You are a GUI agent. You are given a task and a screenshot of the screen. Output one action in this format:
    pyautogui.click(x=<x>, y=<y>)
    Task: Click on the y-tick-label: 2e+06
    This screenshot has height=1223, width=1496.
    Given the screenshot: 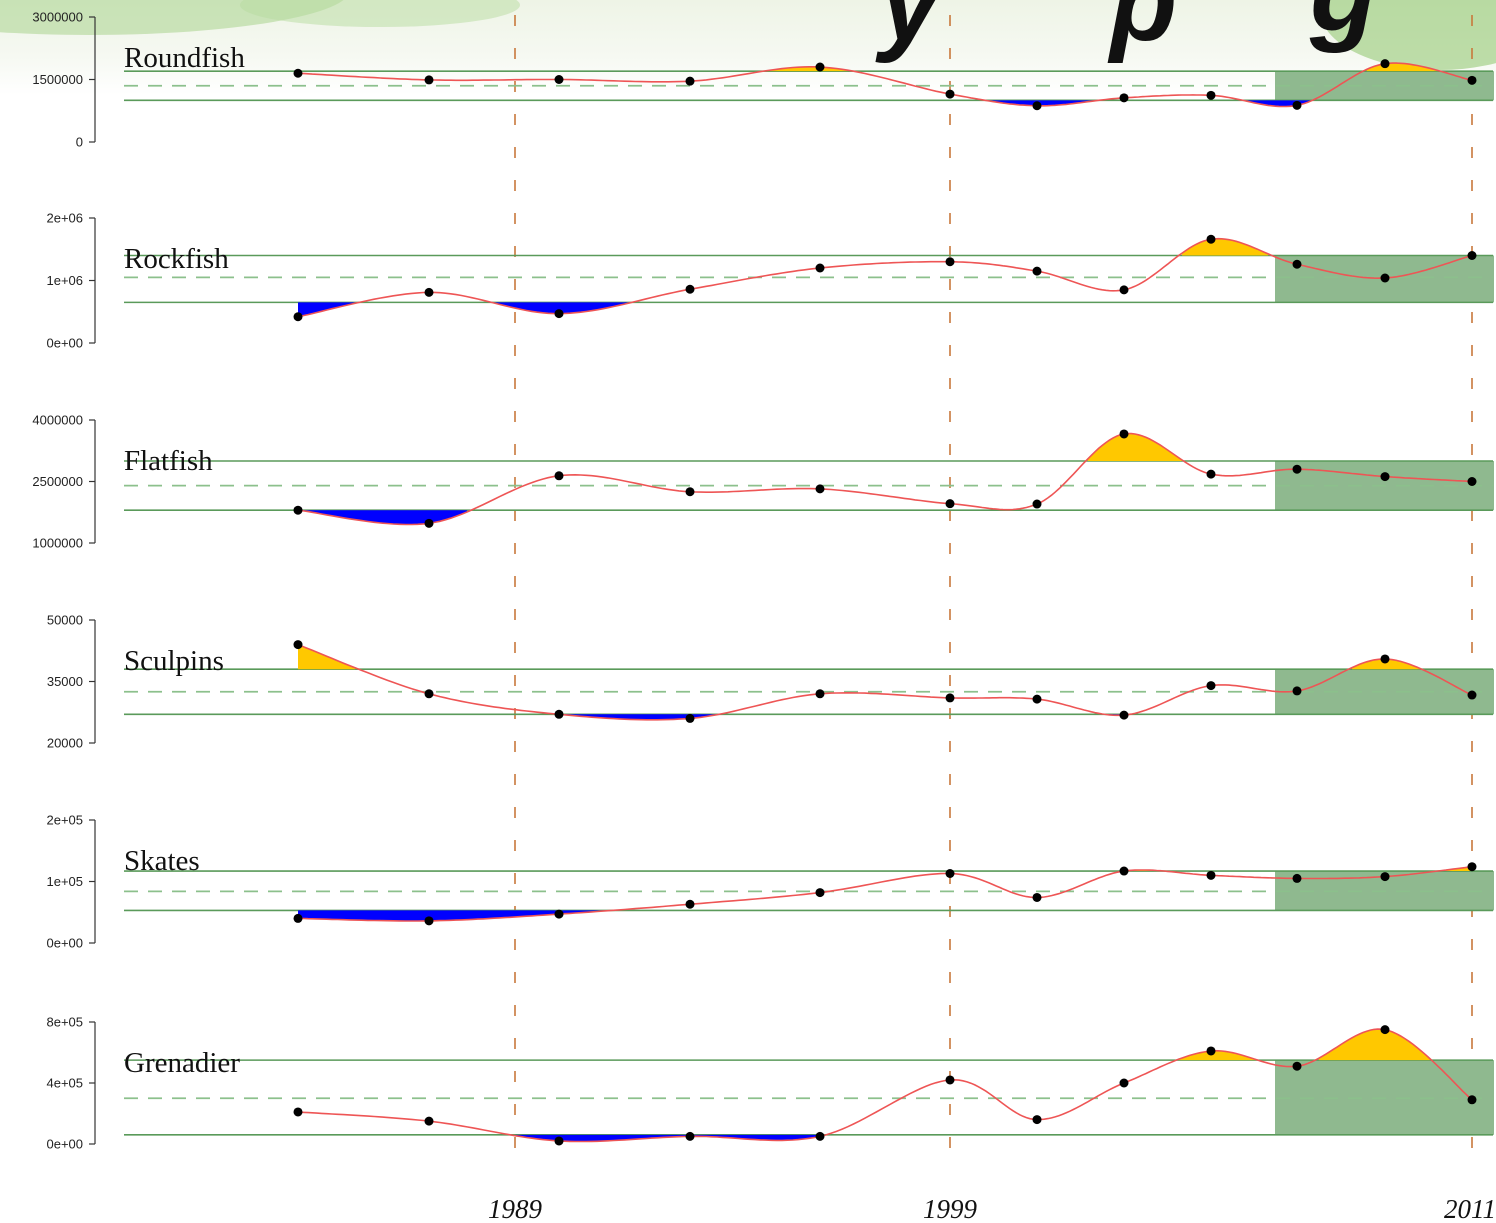 What is the action you would take?
    pyautogui.click(x=64, y=218)
    